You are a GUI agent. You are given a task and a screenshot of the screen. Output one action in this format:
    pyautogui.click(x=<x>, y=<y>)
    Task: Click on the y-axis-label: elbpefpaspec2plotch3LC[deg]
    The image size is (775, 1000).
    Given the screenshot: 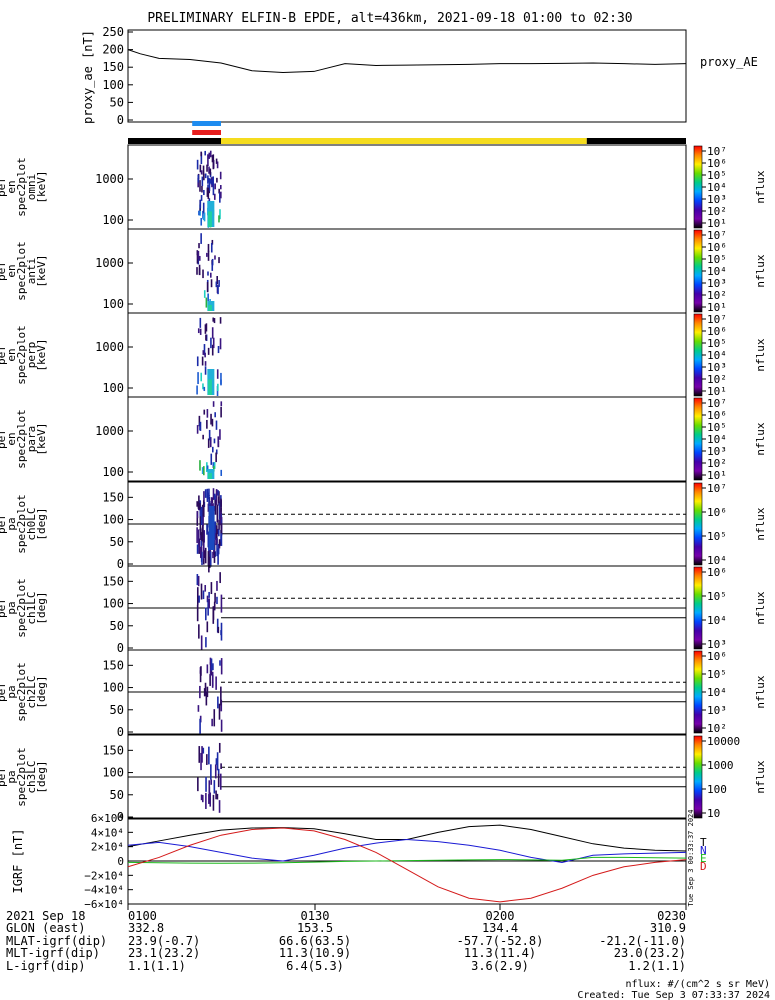 What is the action you would take?
    pyautogui.click(x=24, y=777)
    